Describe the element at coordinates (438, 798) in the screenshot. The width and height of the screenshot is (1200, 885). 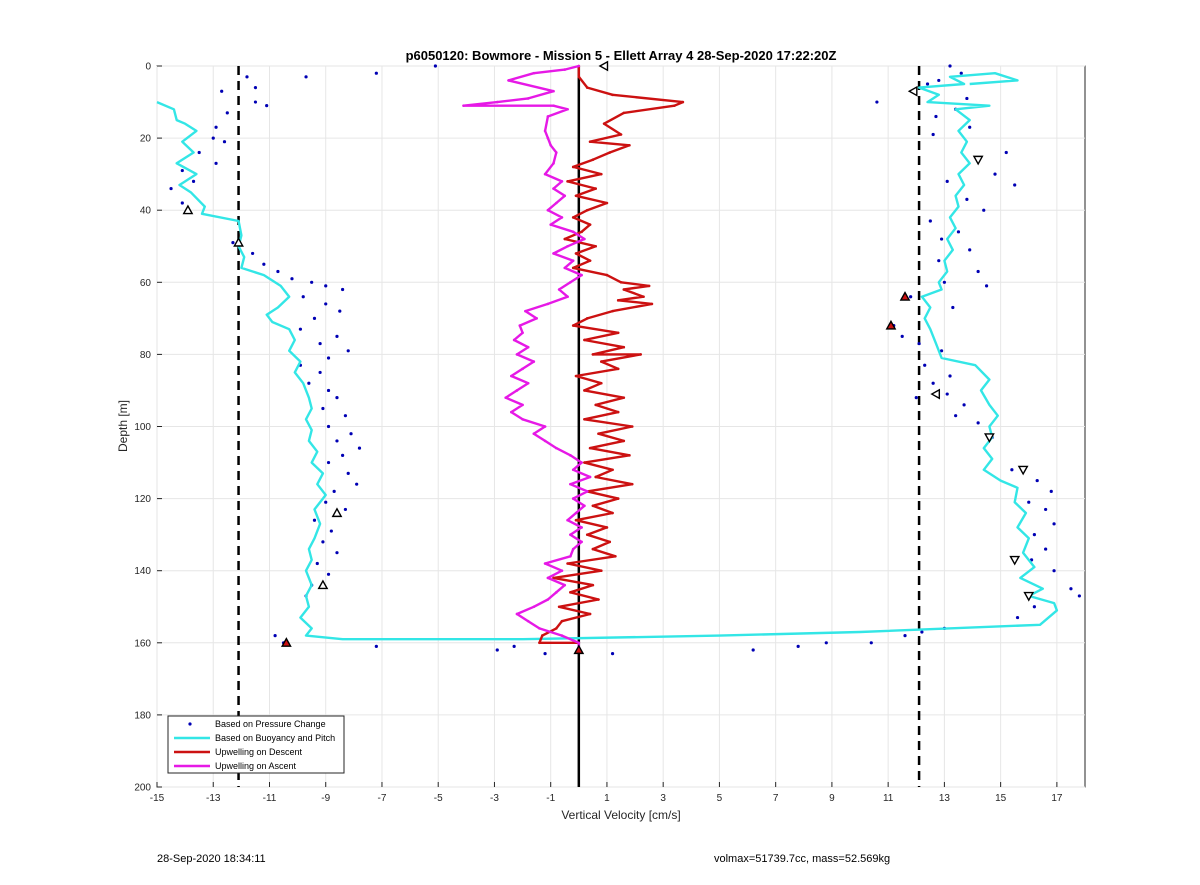
I see `x-tick-label: -5` at that location.